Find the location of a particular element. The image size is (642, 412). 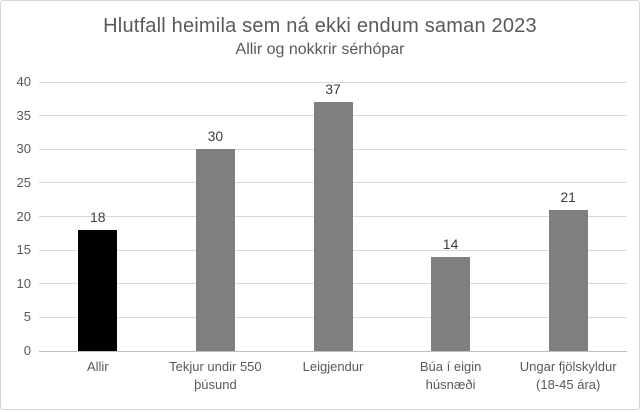

y-tick-label: 10 is located at coordinates (23, 283).